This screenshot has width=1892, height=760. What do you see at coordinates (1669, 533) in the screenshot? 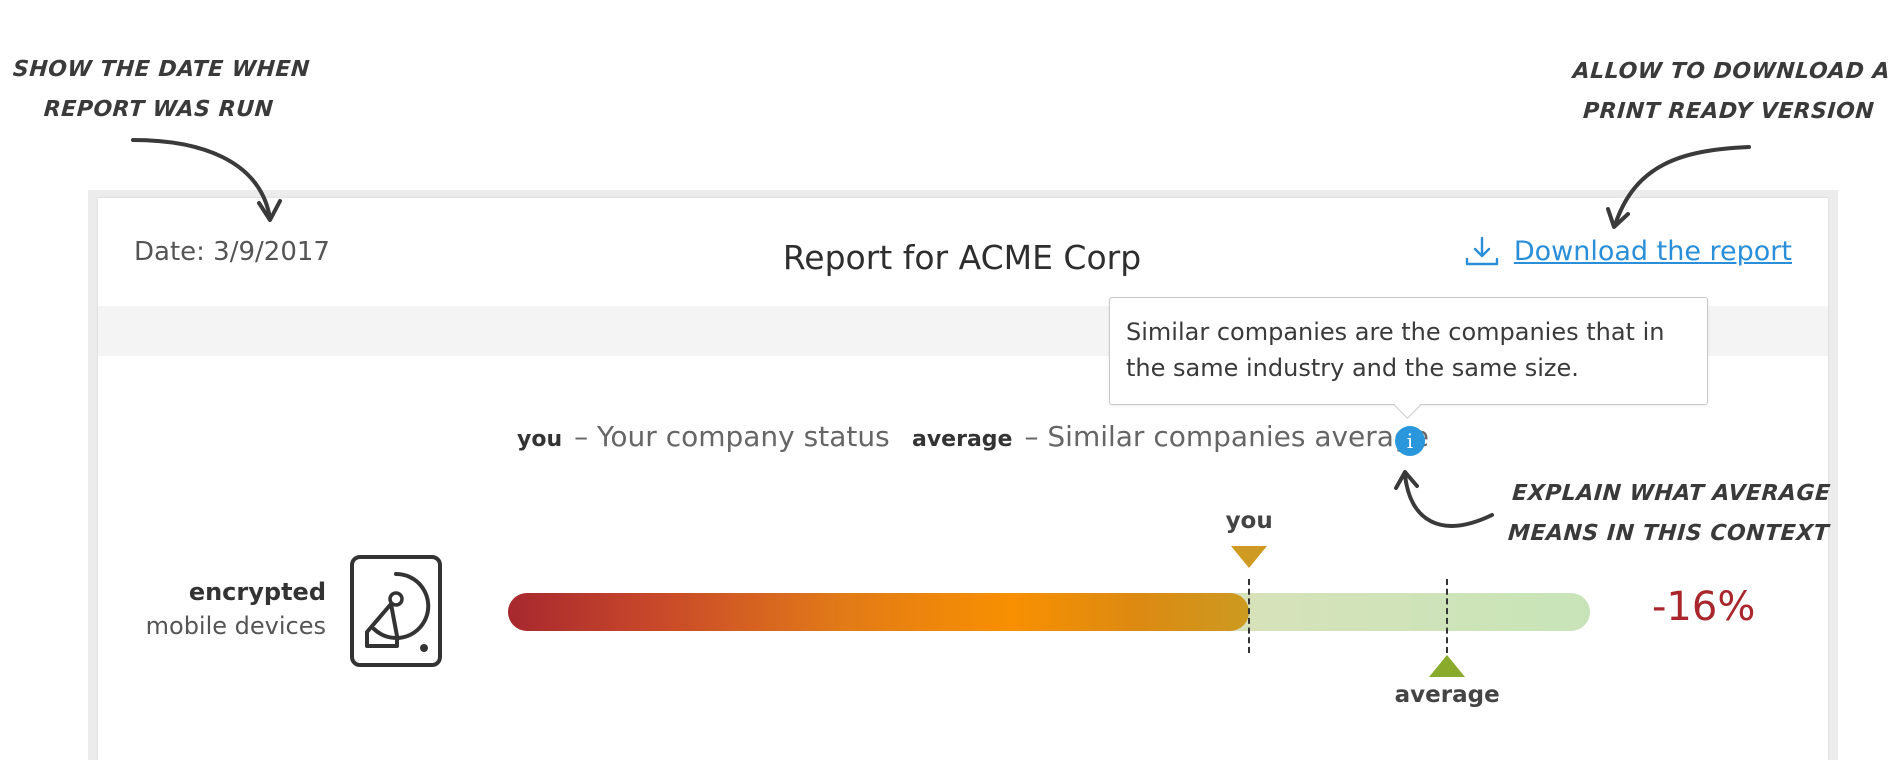
I see `annotation-line: MEANS IN THIS CONTEXT` at bounding box center [1669, 533].